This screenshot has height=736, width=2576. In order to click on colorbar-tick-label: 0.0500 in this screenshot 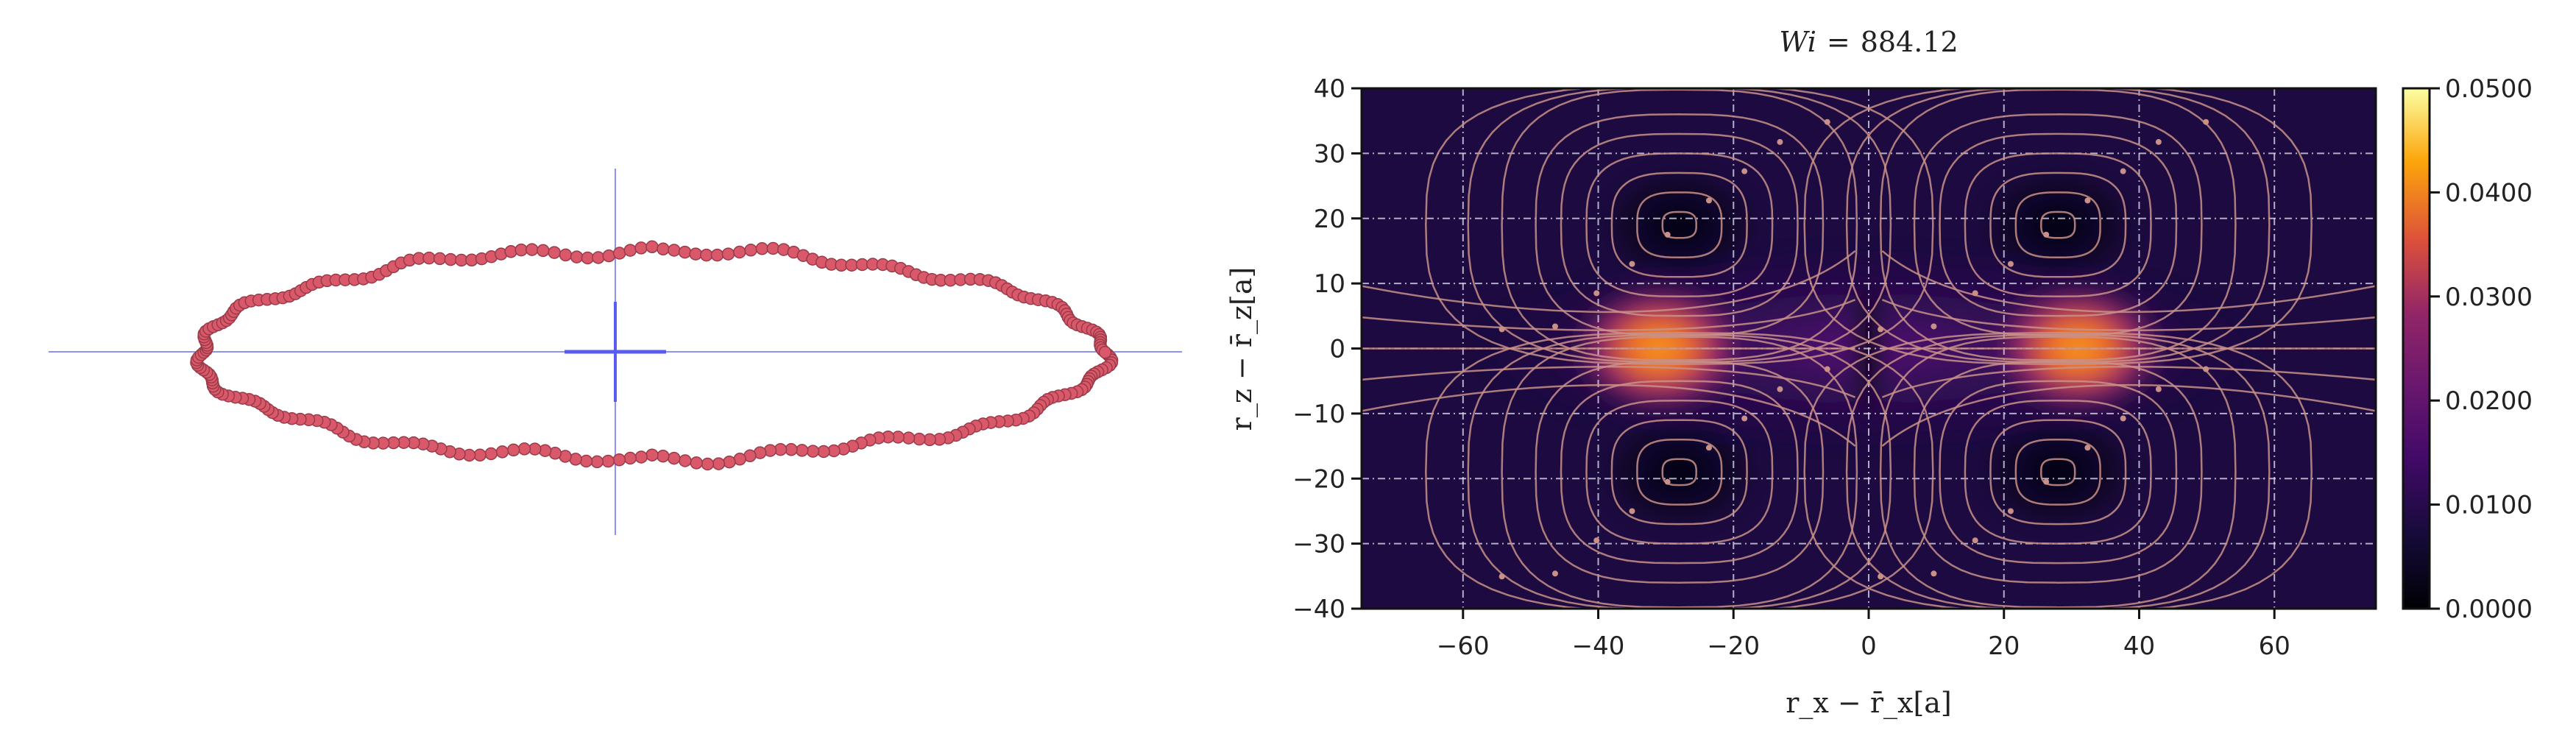, I will do `click(2489, 89)`.